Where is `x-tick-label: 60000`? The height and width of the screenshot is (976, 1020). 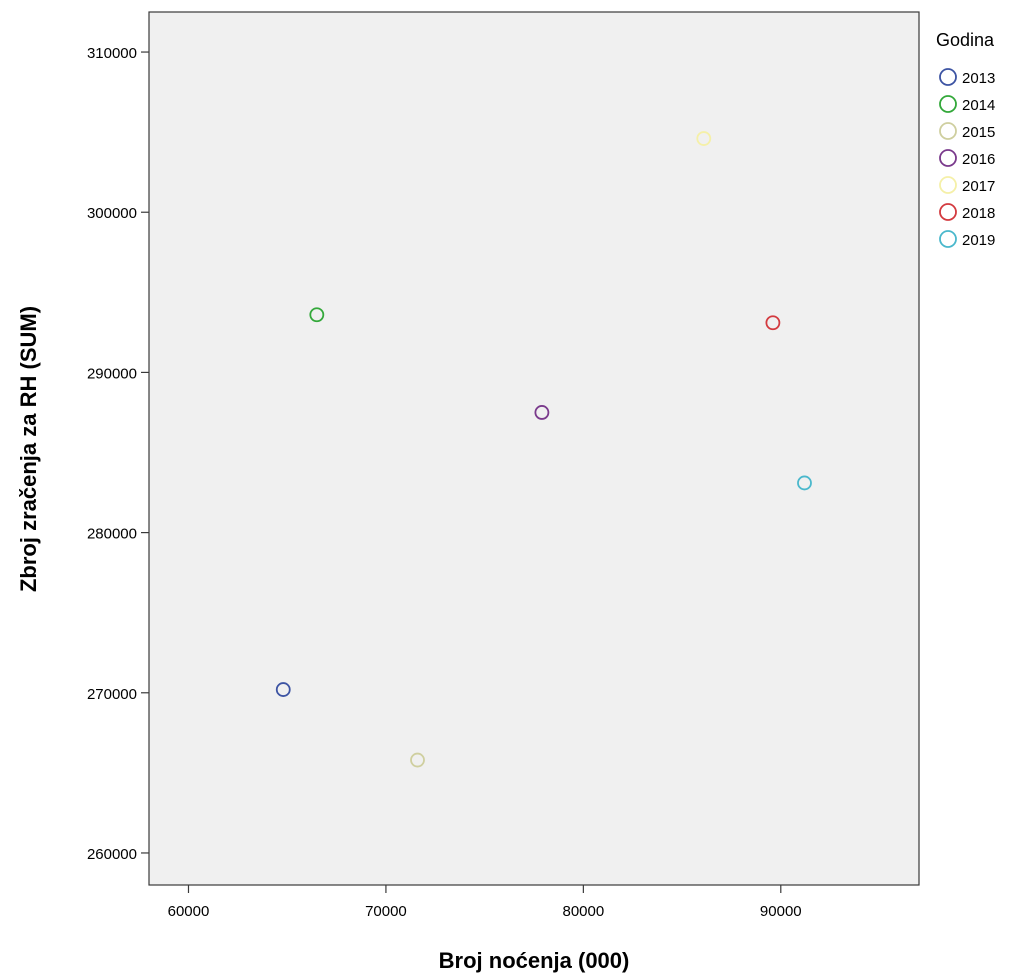
x-tick-label: 60000 is located at coordinates (189, 911).